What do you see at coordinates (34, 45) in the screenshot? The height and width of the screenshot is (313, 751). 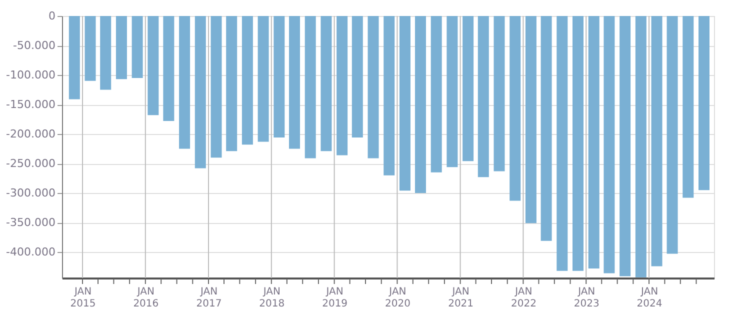 I see `y-tick-label: -50.000` at bounding box center [34, 45].